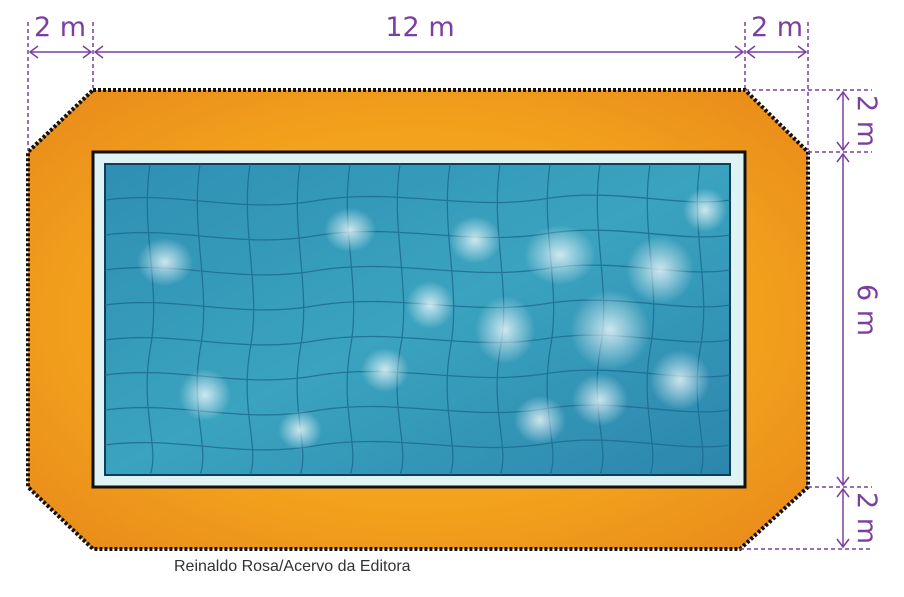 The width and height of the screenshot is (904, 597). I want to click on image-credit: Reinaldo Rosa/Acervo da Editora, so click(292, 566).